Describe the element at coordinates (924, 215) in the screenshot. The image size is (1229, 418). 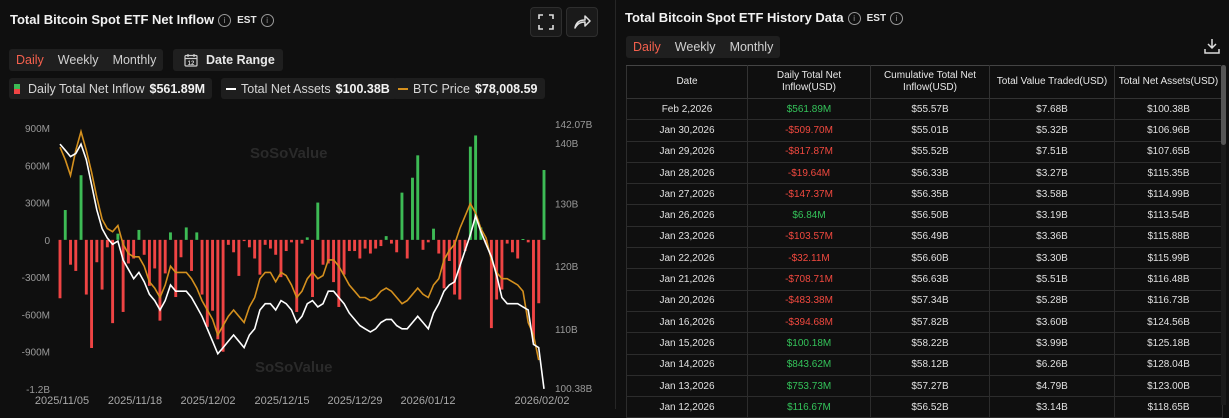
I see `table-row: Jan 26,2026 $6.84M $56.50B $3.19B $113.54B` at that location.